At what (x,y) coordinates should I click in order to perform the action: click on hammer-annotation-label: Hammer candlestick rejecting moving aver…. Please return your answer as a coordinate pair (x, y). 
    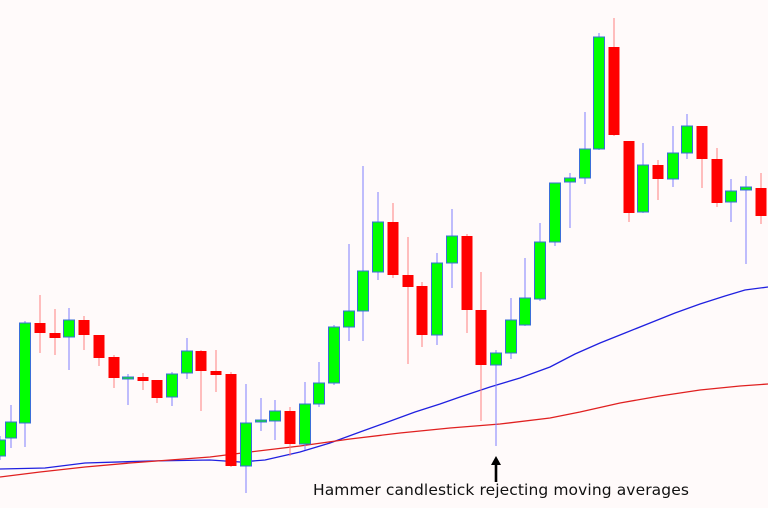
    Looking at the image, I should click on (501, 490).